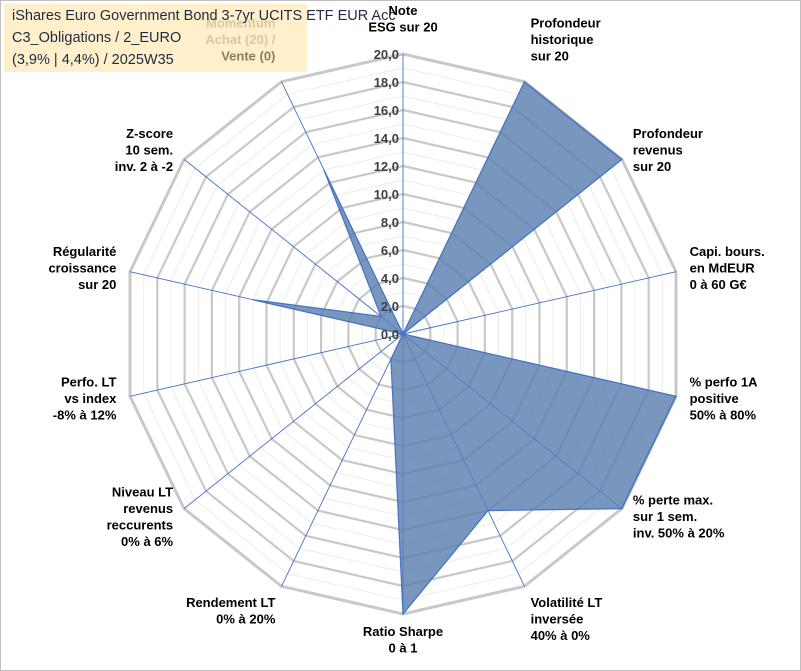  What do you see at coordinates (386, 166) in the screenshot?
I see `r-tick-label: 12,0` at bounding box center [386, 166].